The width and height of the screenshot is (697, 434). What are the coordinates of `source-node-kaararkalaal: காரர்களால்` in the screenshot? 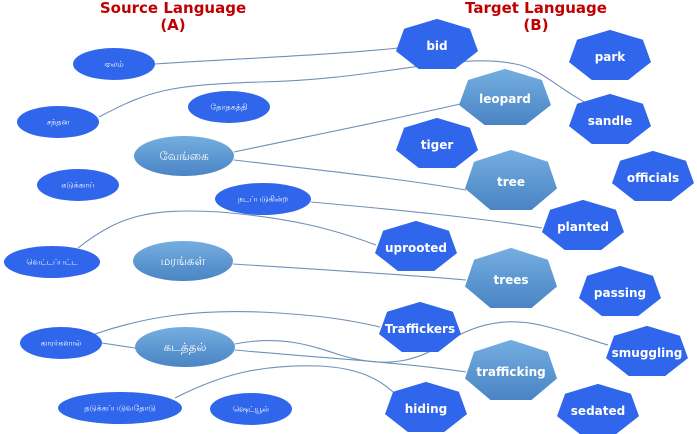 It's located at (61, 343).